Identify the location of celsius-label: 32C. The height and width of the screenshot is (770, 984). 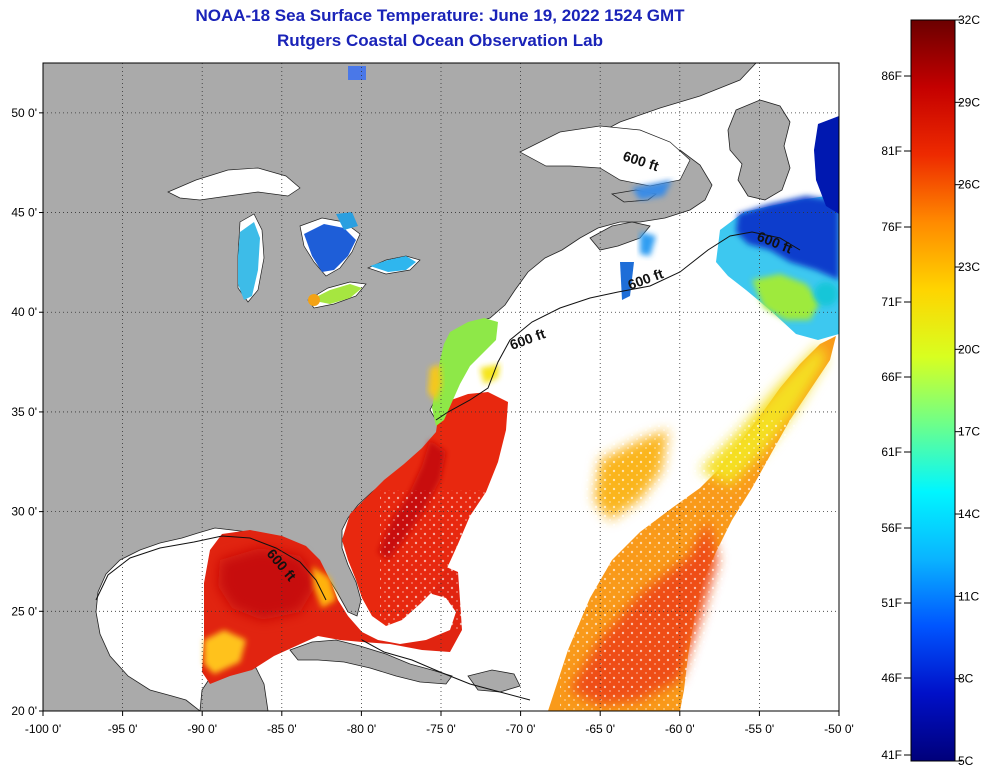
(969, 20).